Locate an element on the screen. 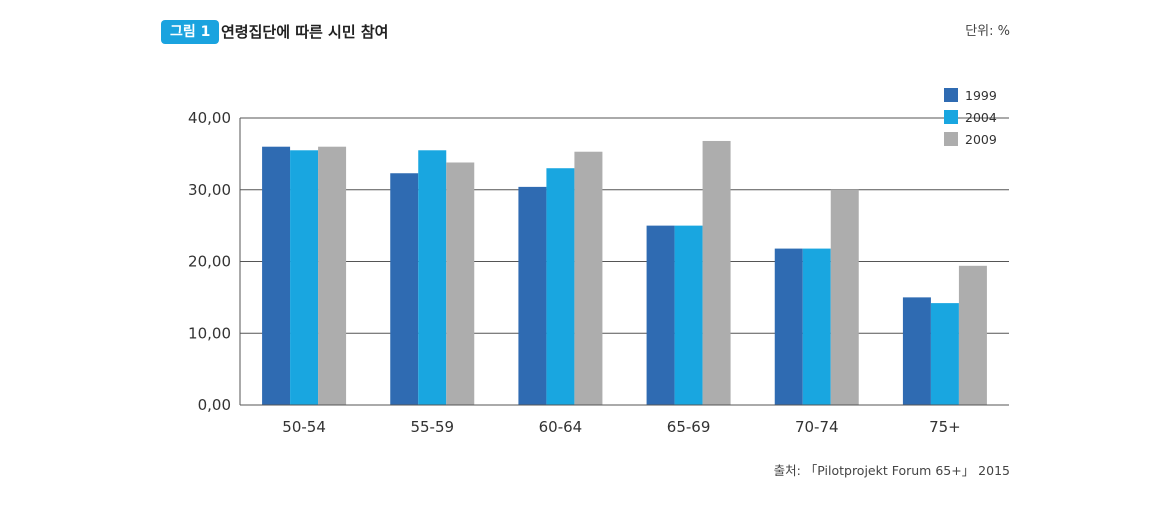 This screenshot has height=513, width=1170. legend-label-1999: 1999 is located at coordinates (981, 95).